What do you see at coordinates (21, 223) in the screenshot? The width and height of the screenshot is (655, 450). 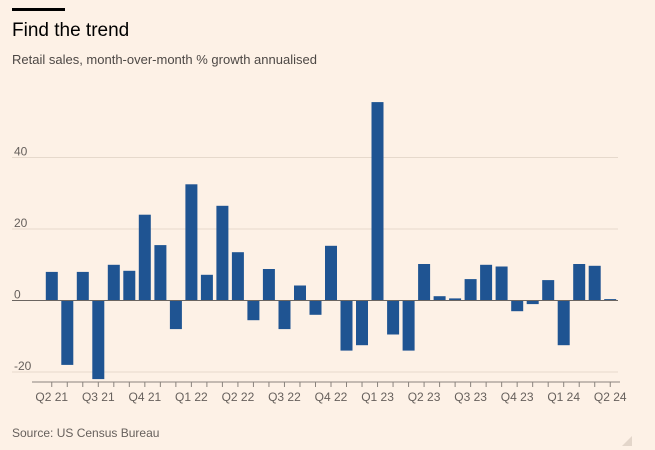 I see `y-tick-label: 20` at bounding box center [21, 223].